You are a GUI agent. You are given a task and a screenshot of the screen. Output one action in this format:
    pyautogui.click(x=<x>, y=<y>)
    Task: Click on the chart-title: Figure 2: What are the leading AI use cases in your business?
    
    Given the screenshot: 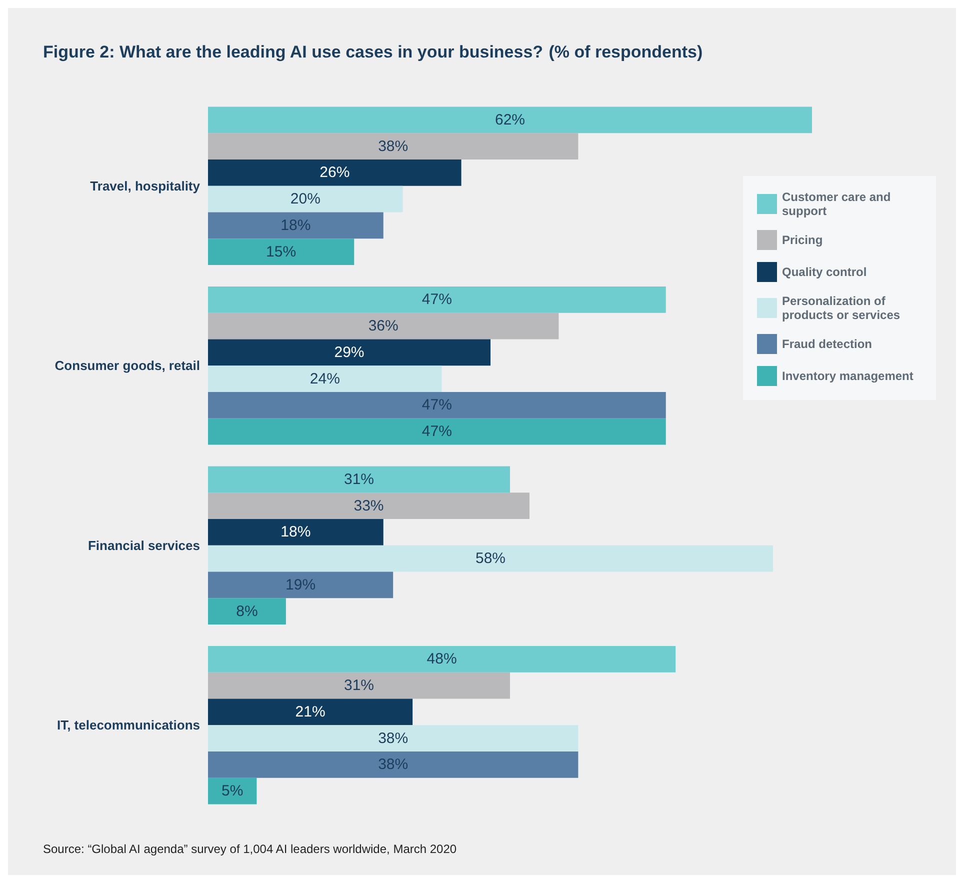 What is the action you would take?
    pyautogui.click(x=293, y=52)
    